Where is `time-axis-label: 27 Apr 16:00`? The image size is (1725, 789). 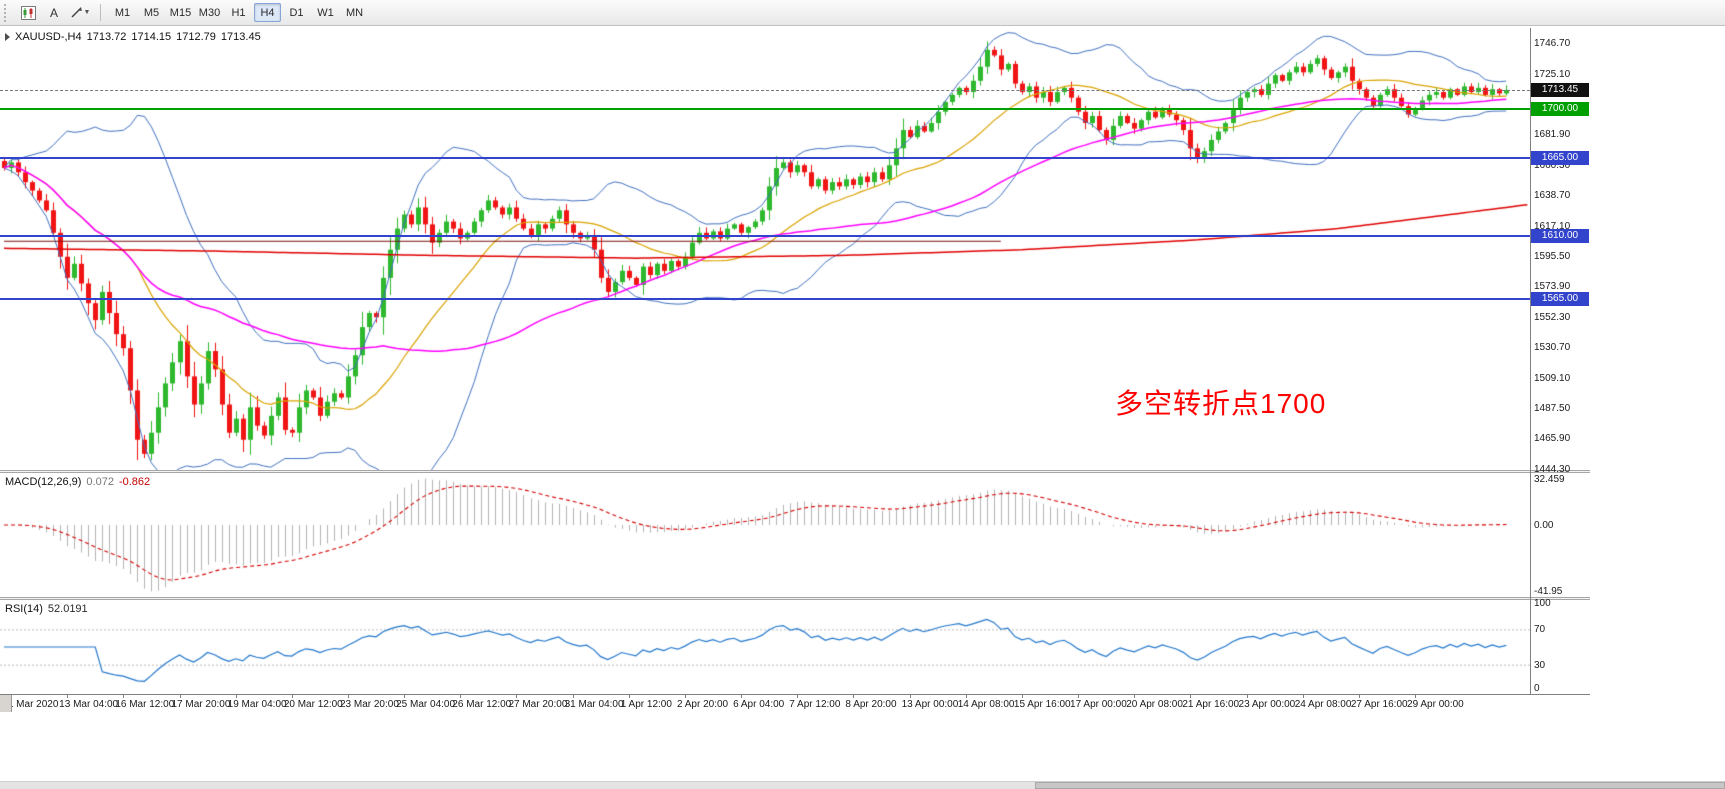
time-axis-label: 27 Apr 16:00 is located at coordinates (1379, 704).